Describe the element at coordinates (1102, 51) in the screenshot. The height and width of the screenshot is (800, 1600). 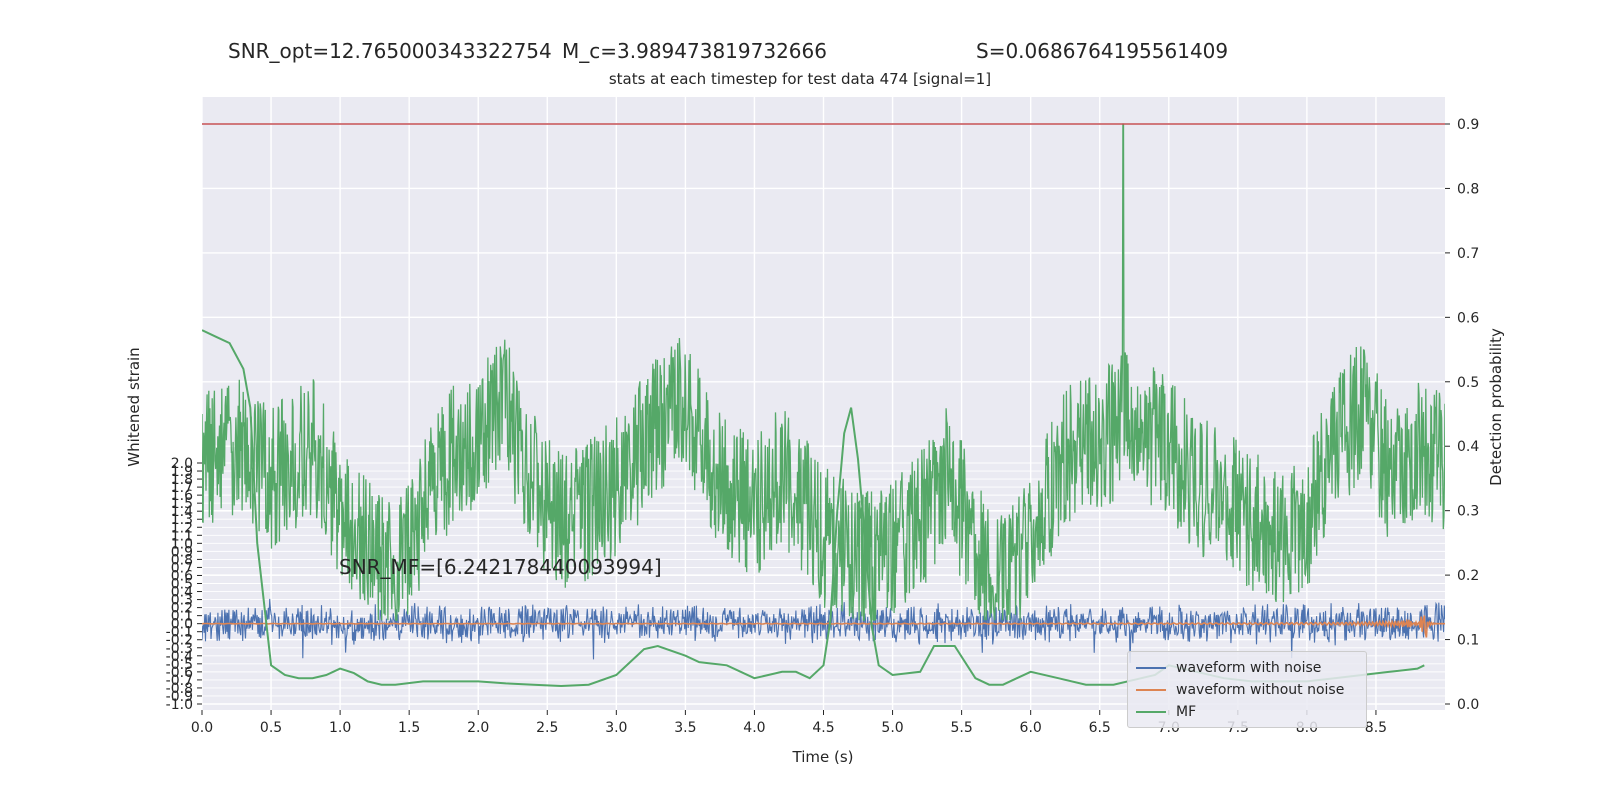
I see `s-label: S=0.0686764195561409` at that location.